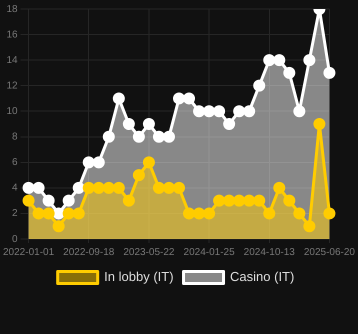 This screenshot has height=334, width=358. What do you see at coordinates (15, 239) in the screenshot?
I see `y-tick-label: 0` at bounding box center [15, 239].